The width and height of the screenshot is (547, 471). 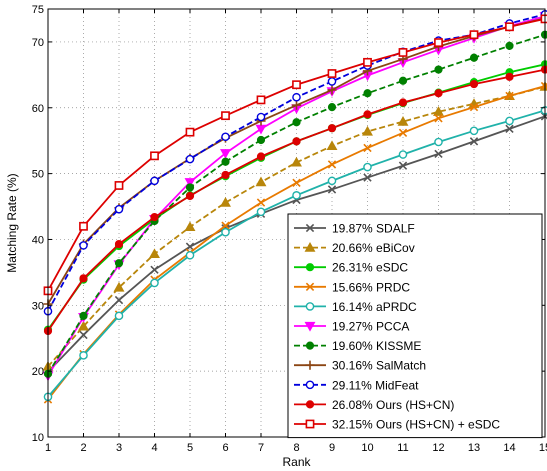 I want to click on legend-item: 30.16% SalMatch, so click(x=360, y=366).